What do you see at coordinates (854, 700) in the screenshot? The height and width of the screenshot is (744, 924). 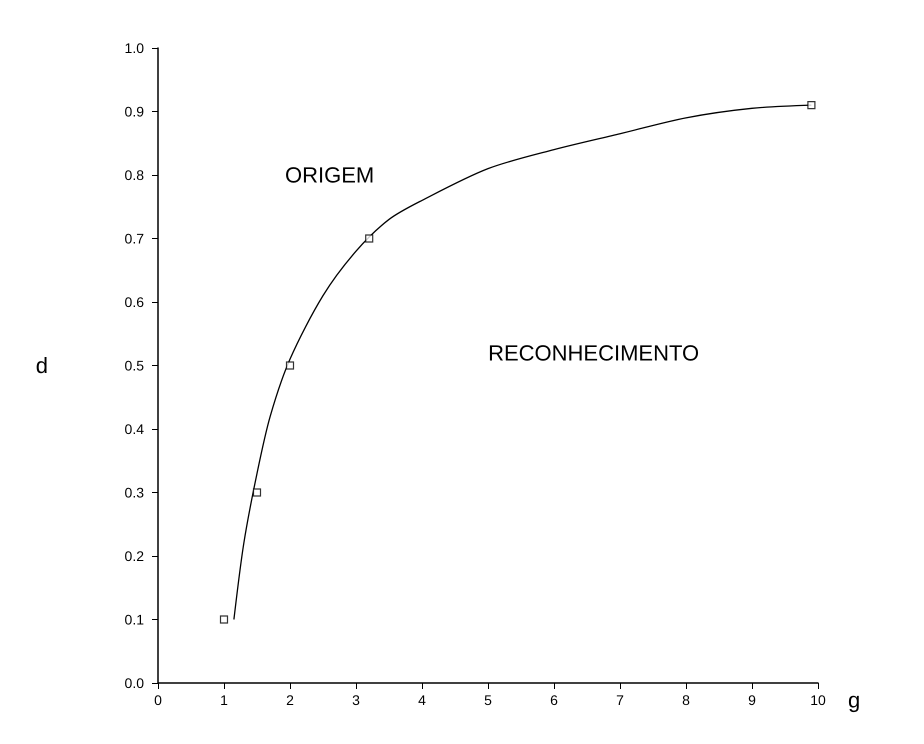 I see `x-axis-title: g` at bounding box center [854, 700].